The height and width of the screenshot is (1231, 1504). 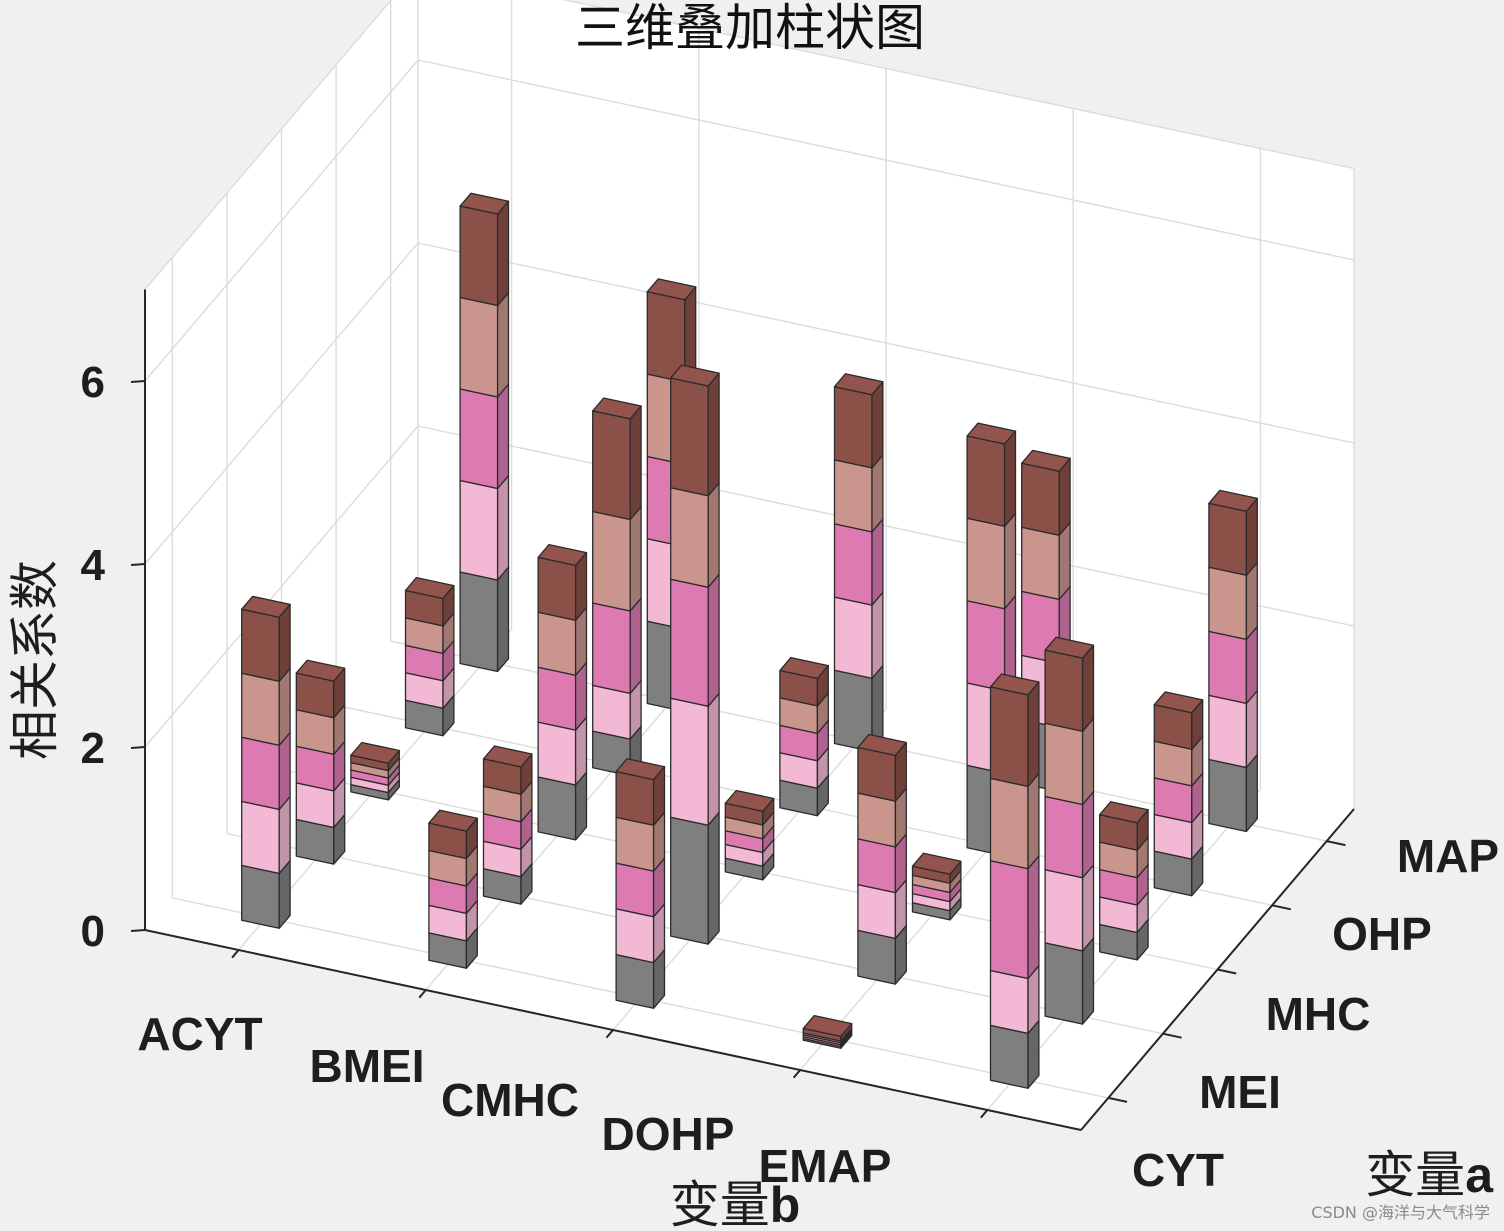 I want to click on z-axis-label: 相关系数, so click(x=35, y=660).